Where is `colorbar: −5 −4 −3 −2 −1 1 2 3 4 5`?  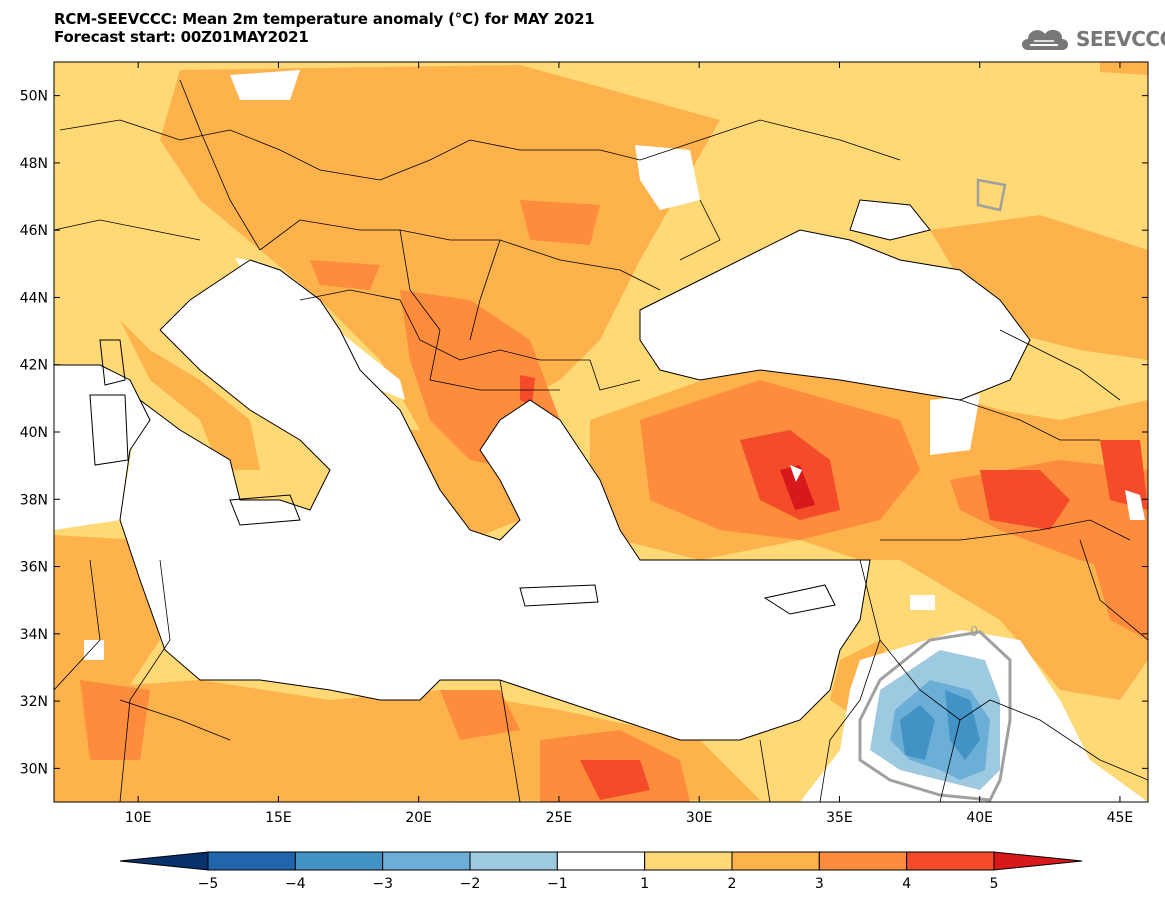 colorbar: −5 −4 −3 −2 −1 1 2 3 4 5 is located at coordinates (601, 871).